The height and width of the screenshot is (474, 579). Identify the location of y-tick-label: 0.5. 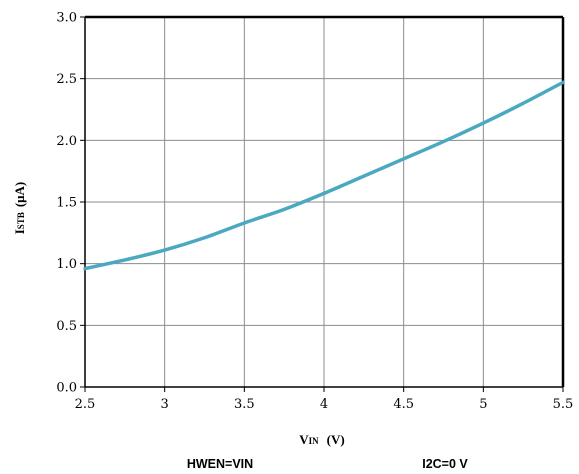
(66, 326).